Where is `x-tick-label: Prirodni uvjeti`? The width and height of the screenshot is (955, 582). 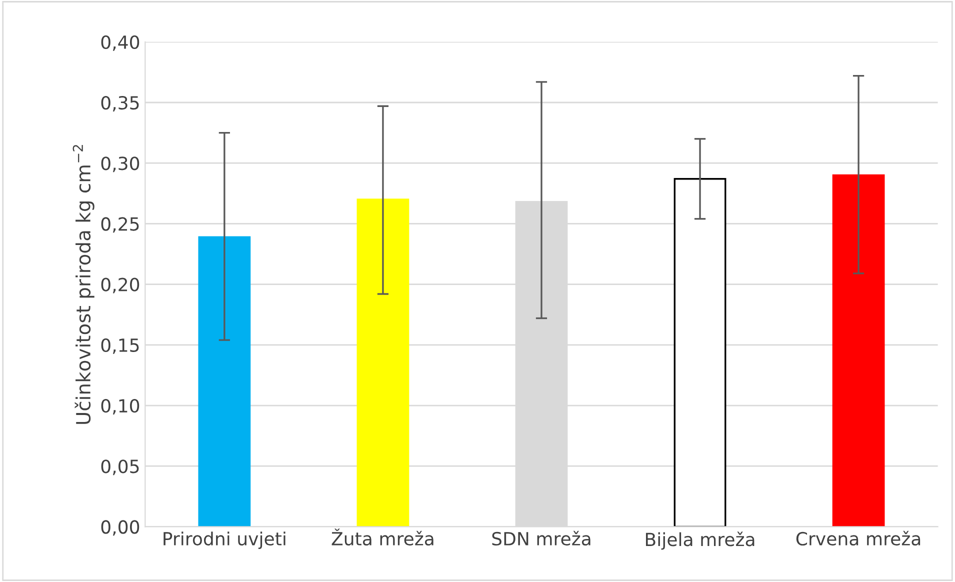 x-tick-label: Prirodni uvjeti is located at coordinates (225, 541).